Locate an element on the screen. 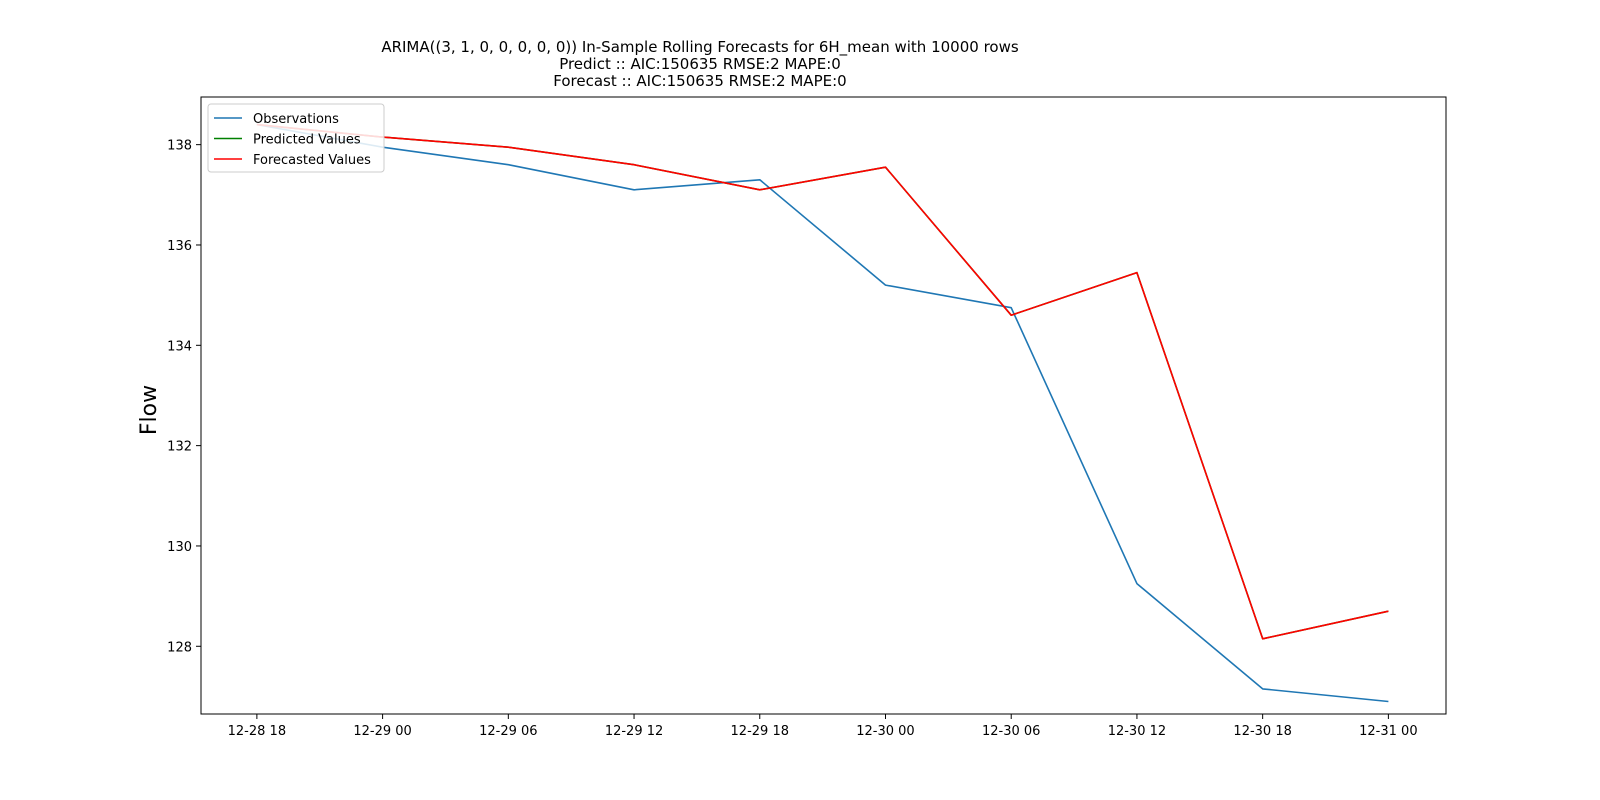  x-tick-label: 12-30 12 is located at coordinates (1137, 731).